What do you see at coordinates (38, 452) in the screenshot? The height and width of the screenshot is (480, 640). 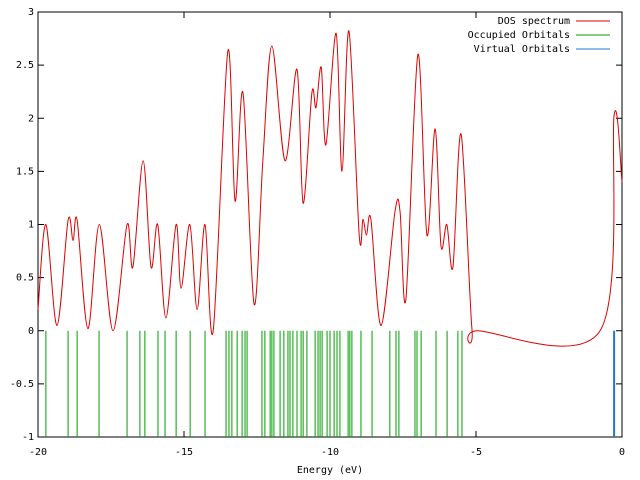 I see `x-tick-label: -20` at bounding box center [38, 452].